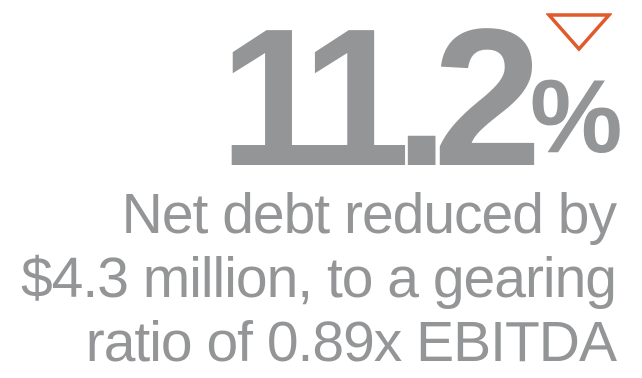 This screenshot has height=378, width=642. I want to click on caption-line-1: Net debt reduced by, so click(369, 214).